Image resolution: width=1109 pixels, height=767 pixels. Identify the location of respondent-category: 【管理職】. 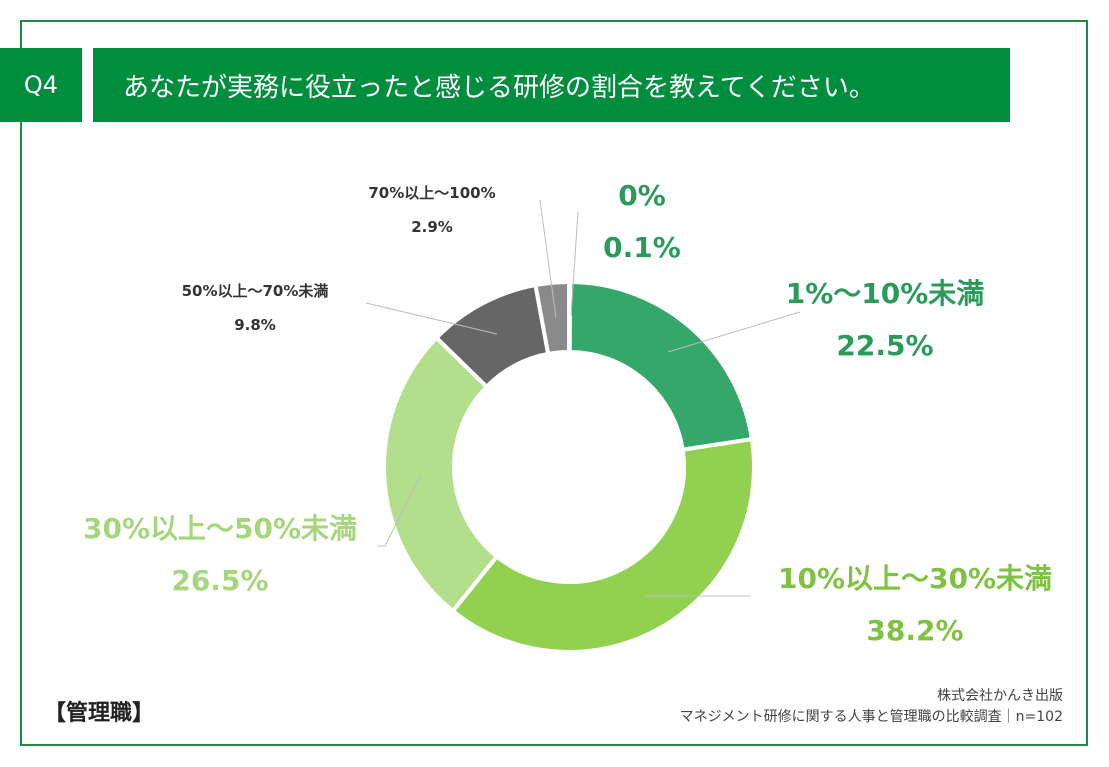
(99, 713).